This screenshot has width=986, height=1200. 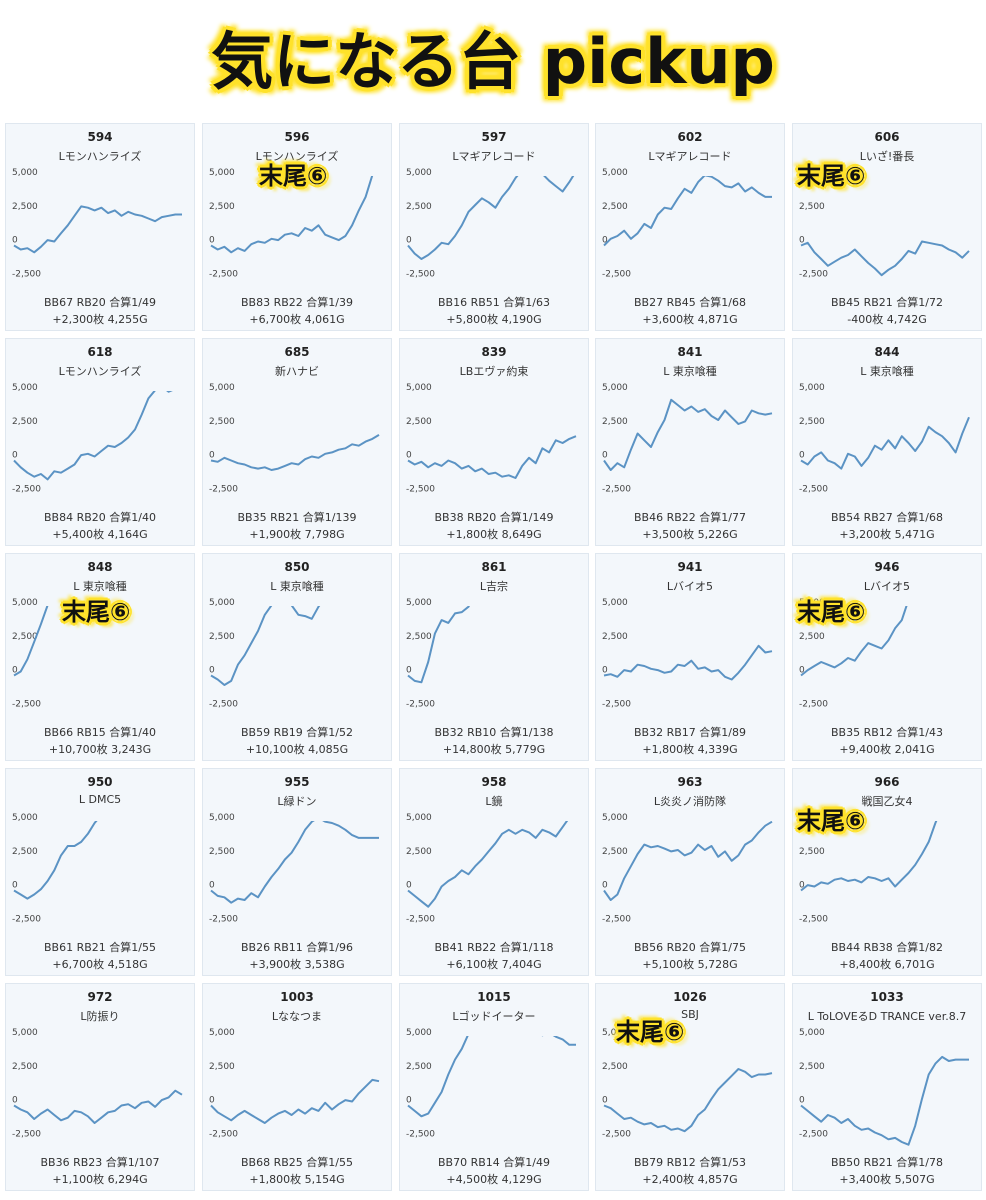 I want to click on result-summary: +14,800枚 5,779G, so click(x=494, y=749).